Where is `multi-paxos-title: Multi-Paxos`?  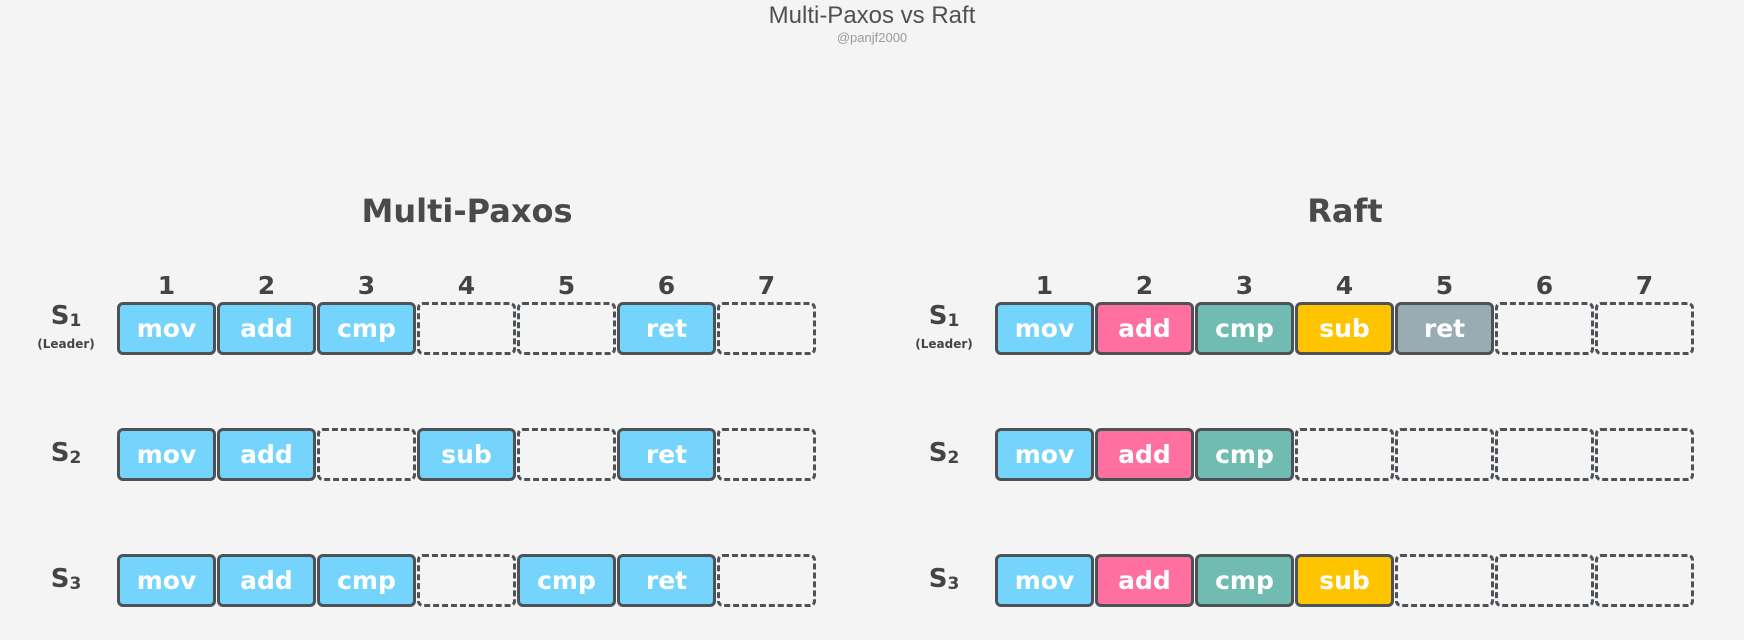 multi-paxos-title: Multi-Paxos is located at coordinates (467, 211).